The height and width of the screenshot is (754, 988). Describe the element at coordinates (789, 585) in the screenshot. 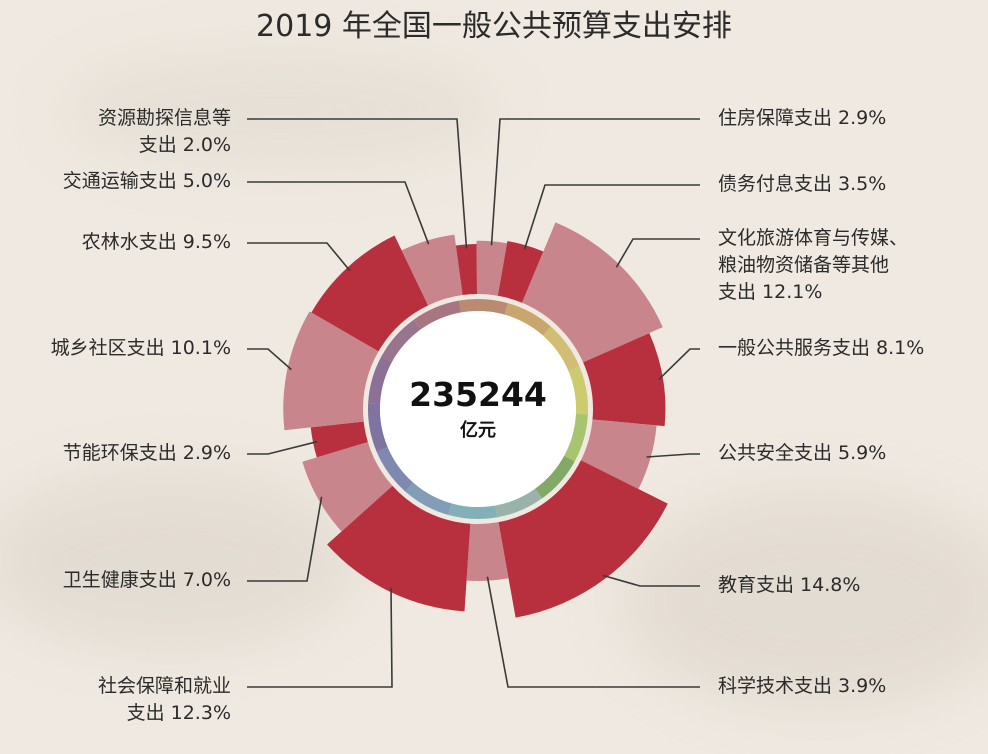

I see `slice-label-5-line-0: 教育支出 14.8%` at that location.